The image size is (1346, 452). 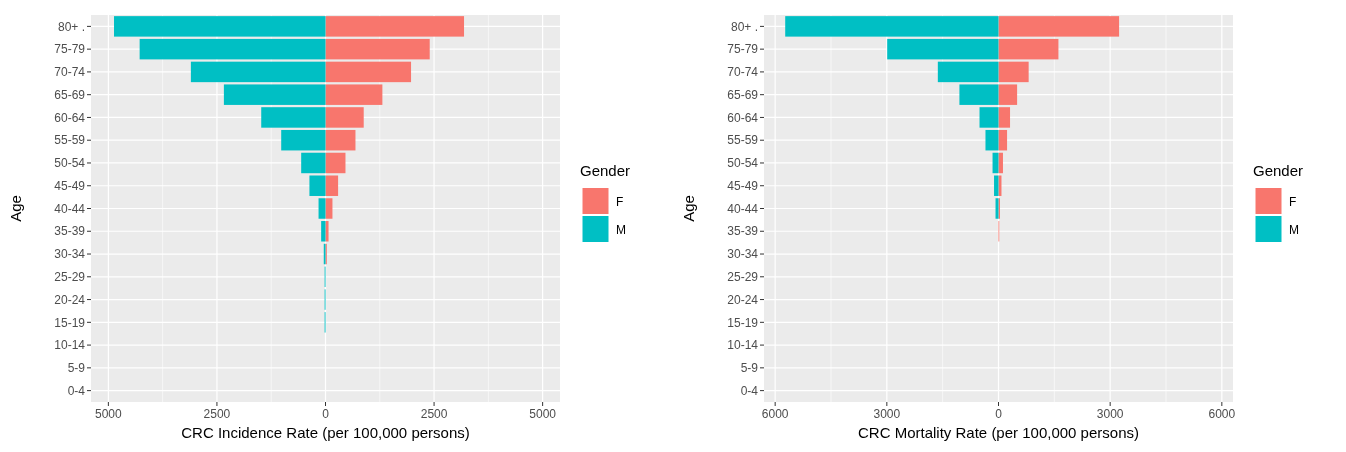 What do you see at coordinates (325, 432) in the screenshot?
I see `x-axis-title: CRC Incidence Rate (per 100,000 persons)` at bounding box center [325, 432].